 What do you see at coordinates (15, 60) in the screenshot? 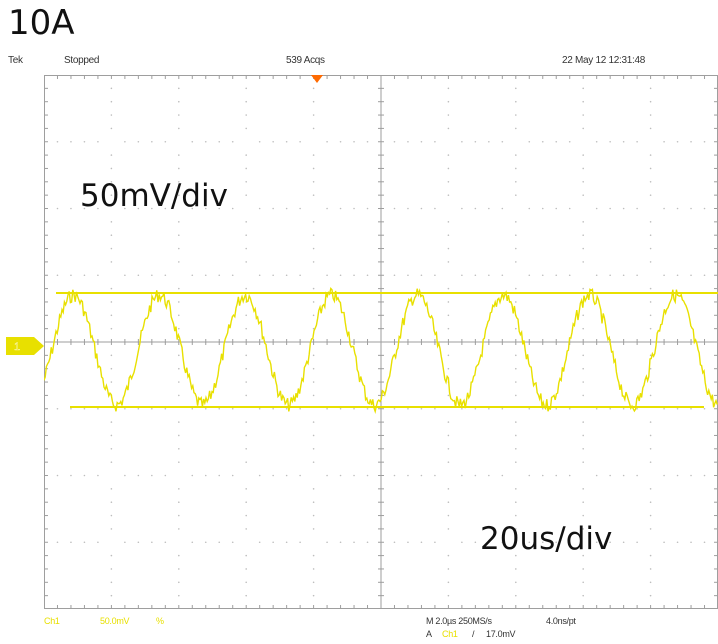
I see `brand-label: Tek` at bounding box center [15, 60].